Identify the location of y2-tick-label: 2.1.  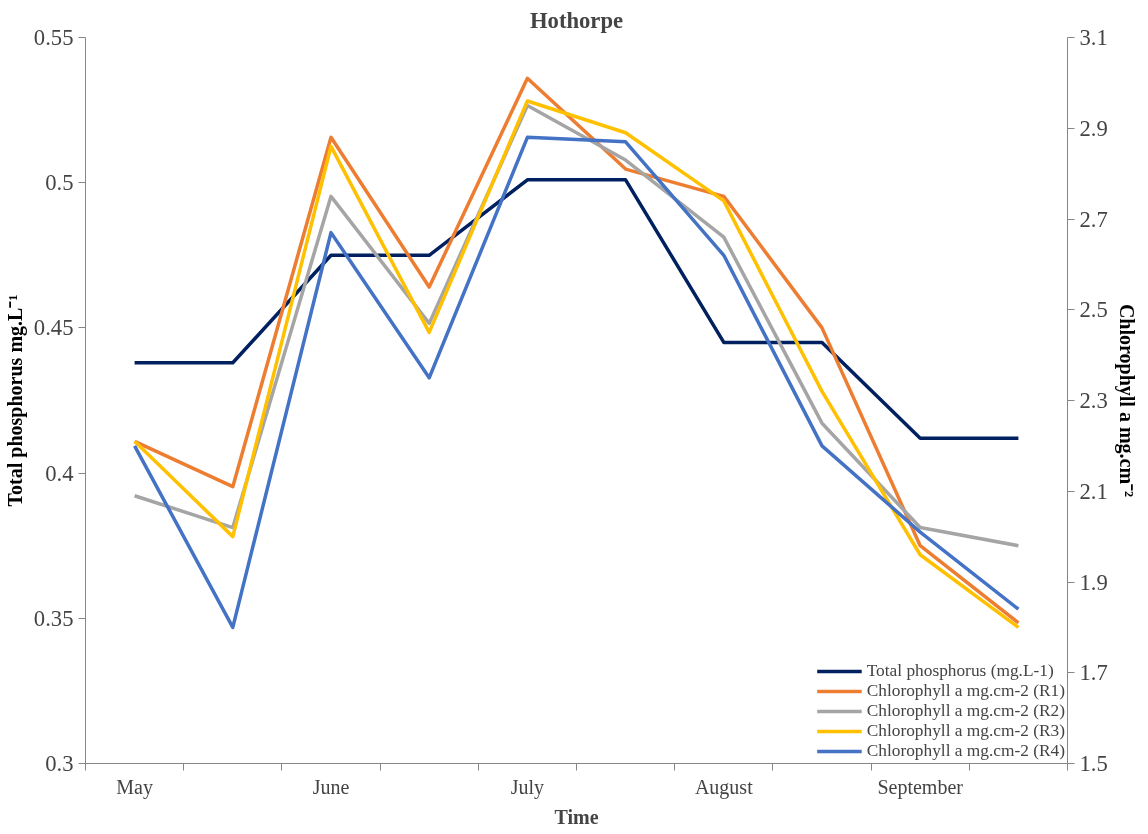
(1093, 491).